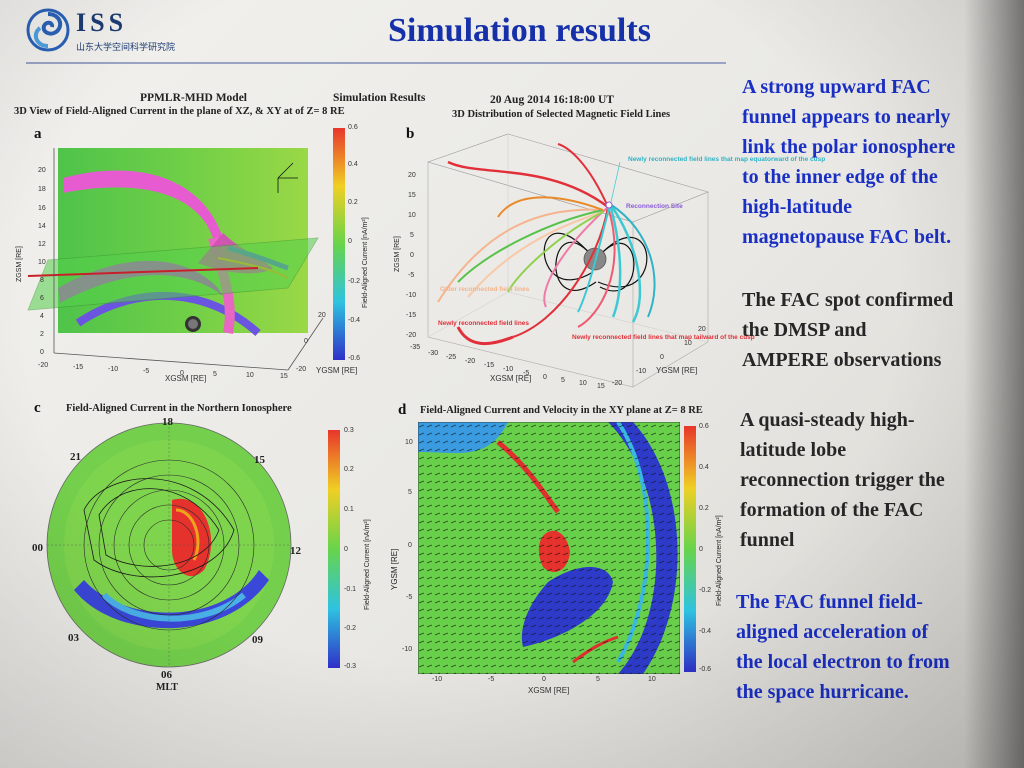  Describe the element at coordinates (43, 365) in the screenshot. I see `panel-a-x-tick: -20` at that location.